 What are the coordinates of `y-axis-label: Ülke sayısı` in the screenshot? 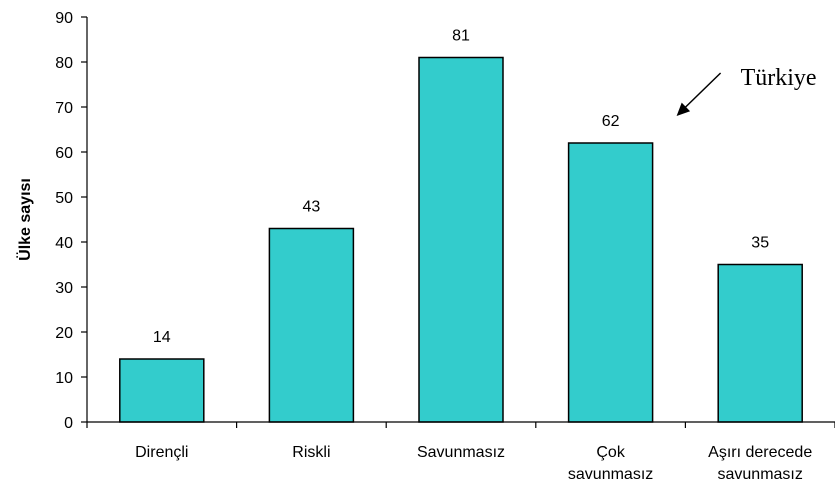 It's located at (24, 219).